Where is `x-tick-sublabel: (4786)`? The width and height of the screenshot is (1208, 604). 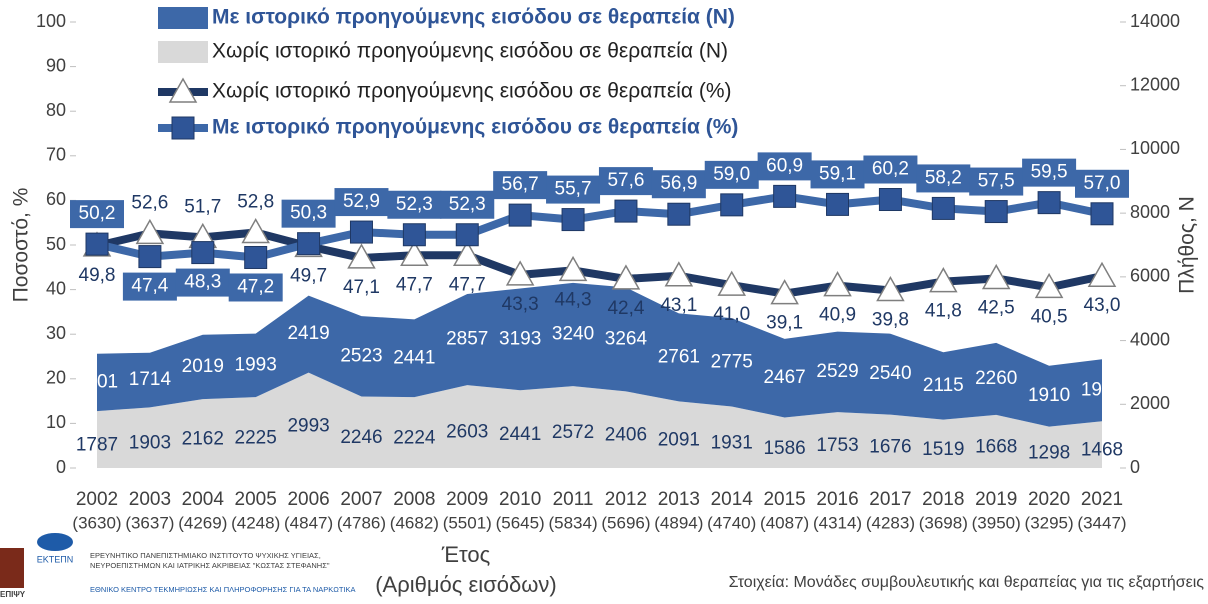
x-tick-sublabel: (4786) is located at coordinates (361, 522).